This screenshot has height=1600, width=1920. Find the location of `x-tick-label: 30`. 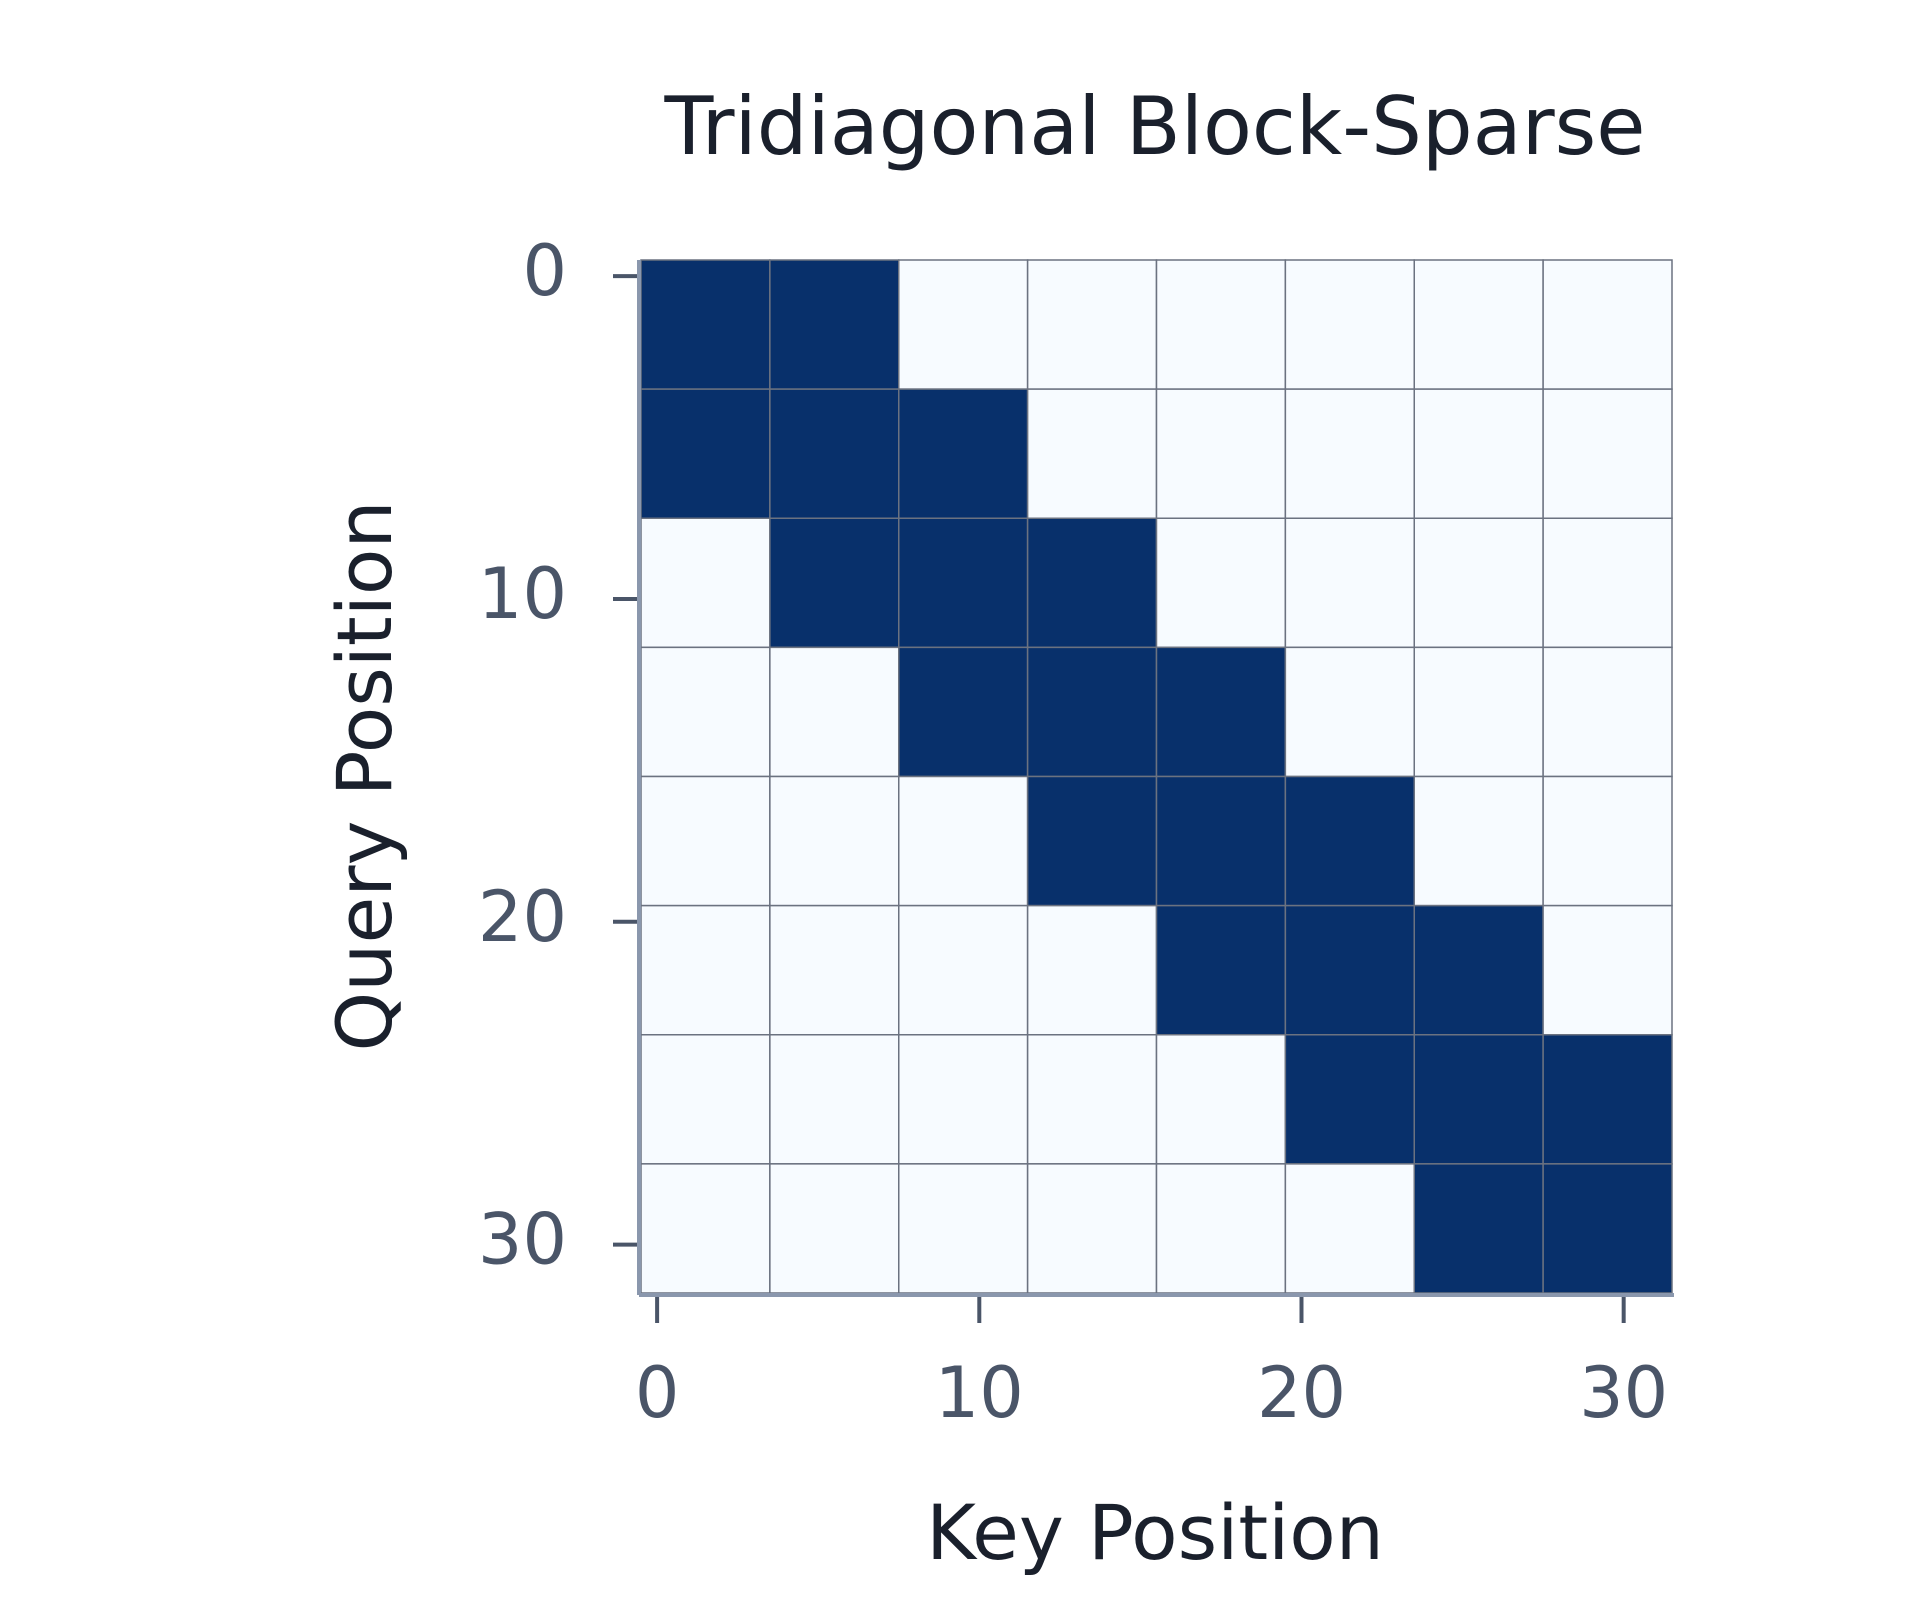

x-tick-label: 30 is located at coordinates (1623, 1393).